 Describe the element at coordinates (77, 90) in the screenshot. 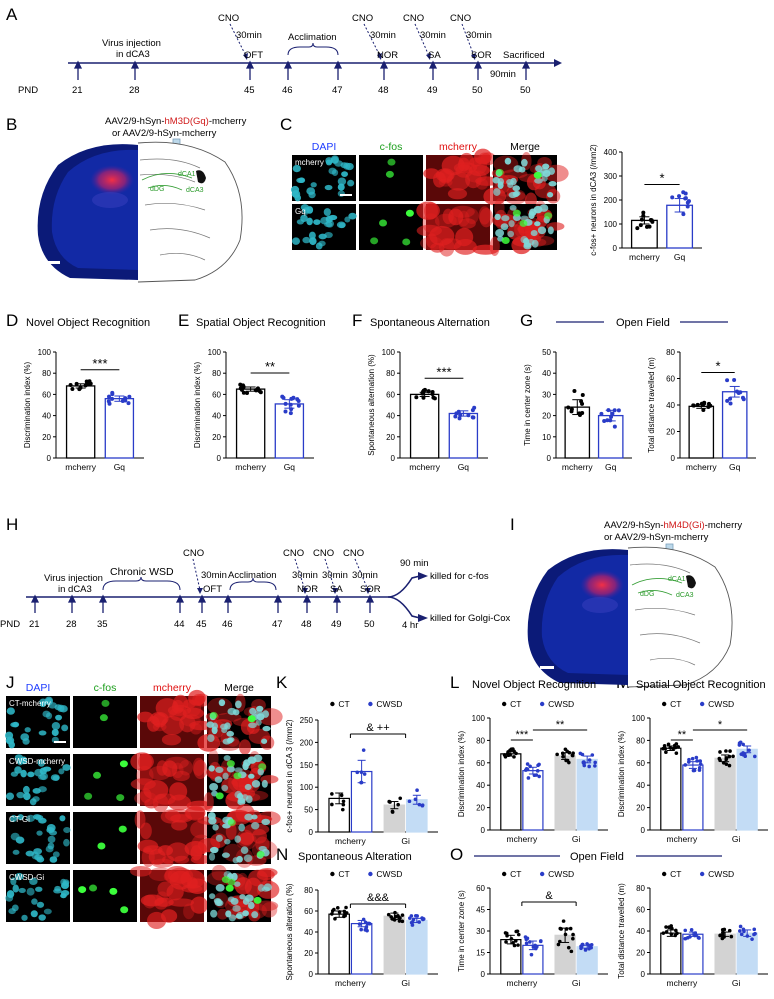

I see `tick-a-0: 21` at that location.